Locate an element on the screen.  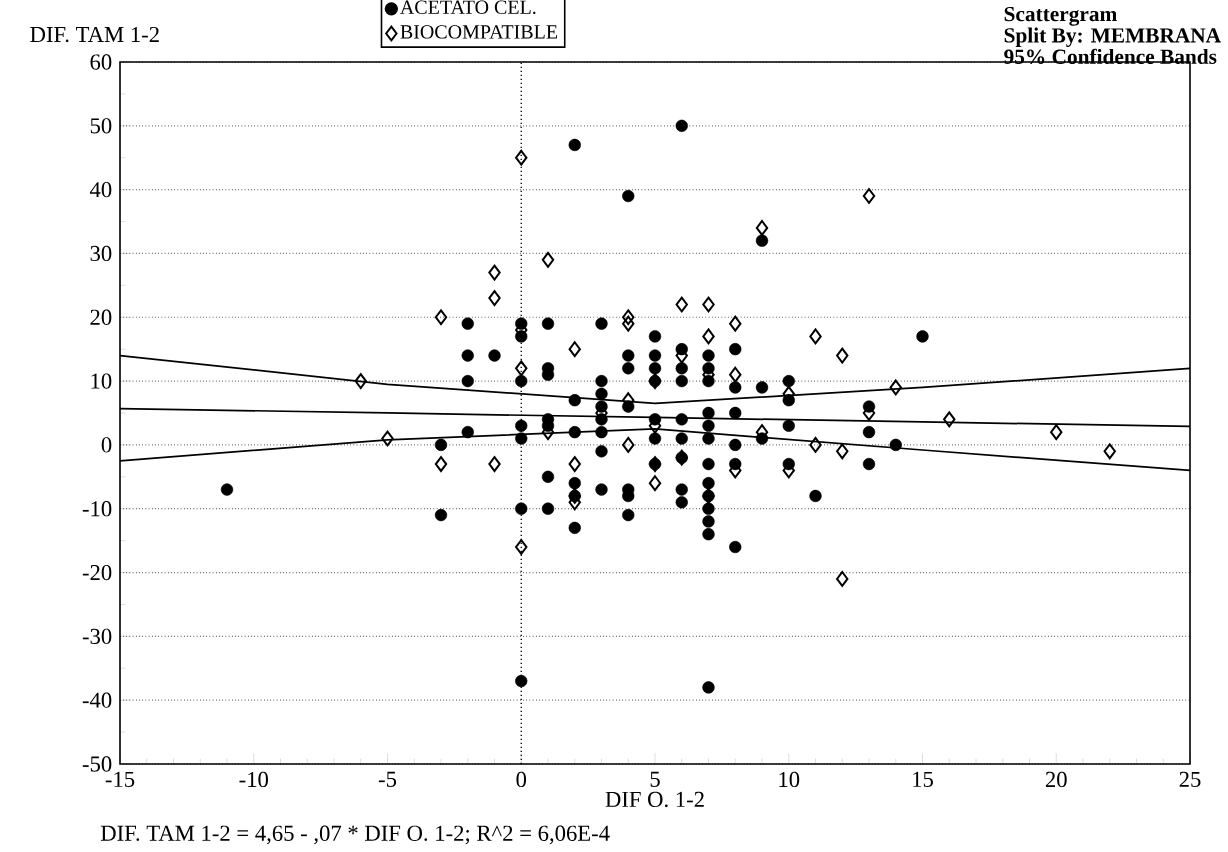
x-tick-label: -15 is located at coordinates (120, 779).